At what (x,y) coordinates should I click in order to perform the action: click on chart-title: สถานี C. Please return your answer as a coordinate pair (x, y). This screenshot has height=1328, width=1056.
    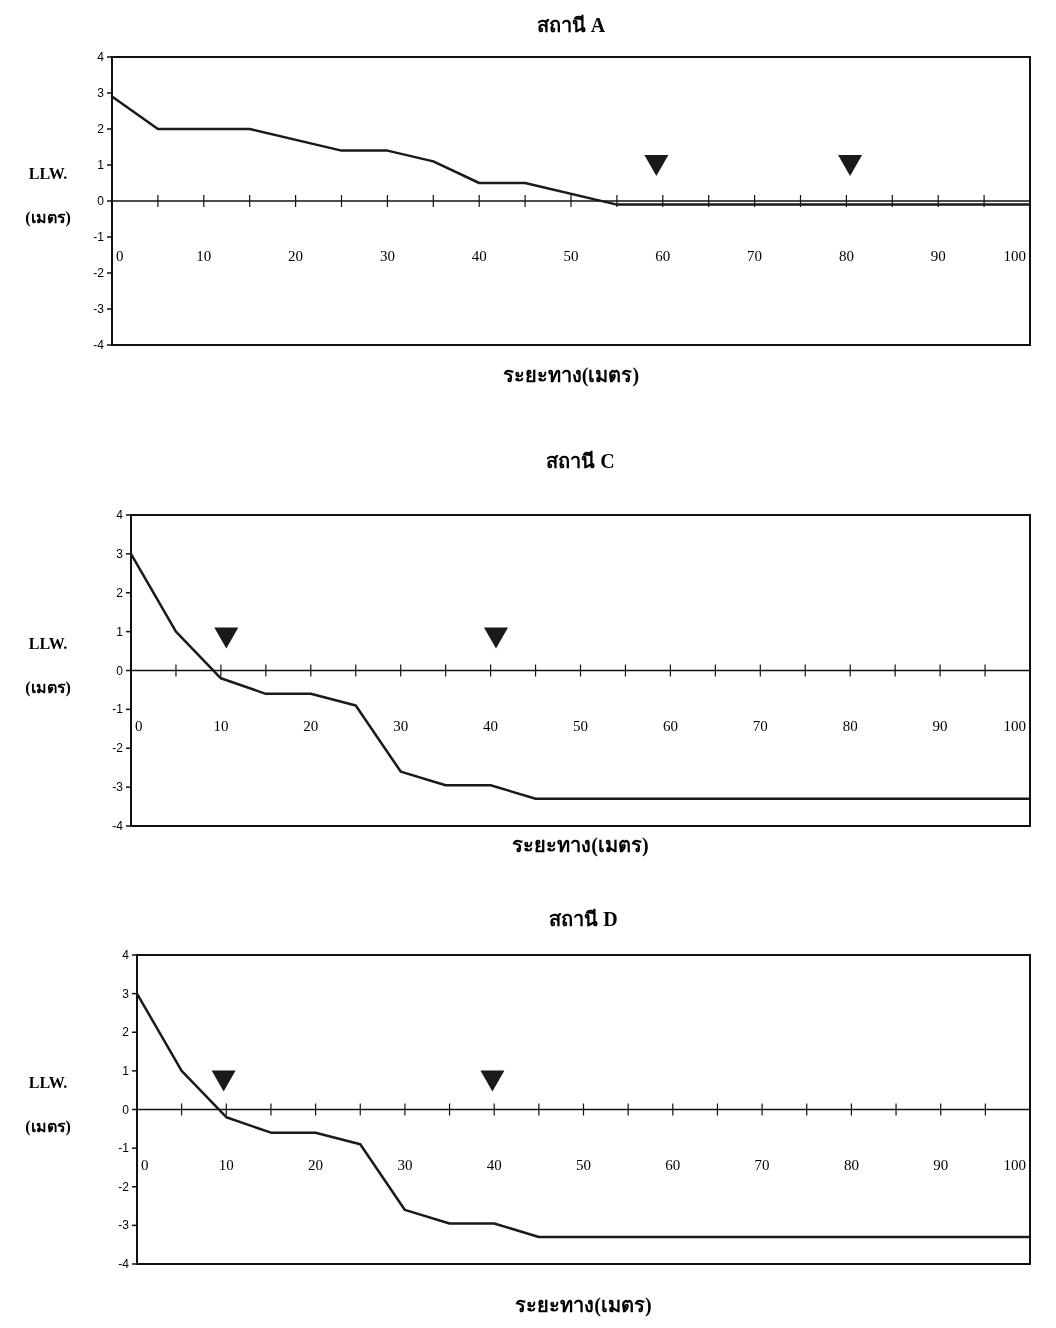
    Looking at the image, I should click on (580, 461).